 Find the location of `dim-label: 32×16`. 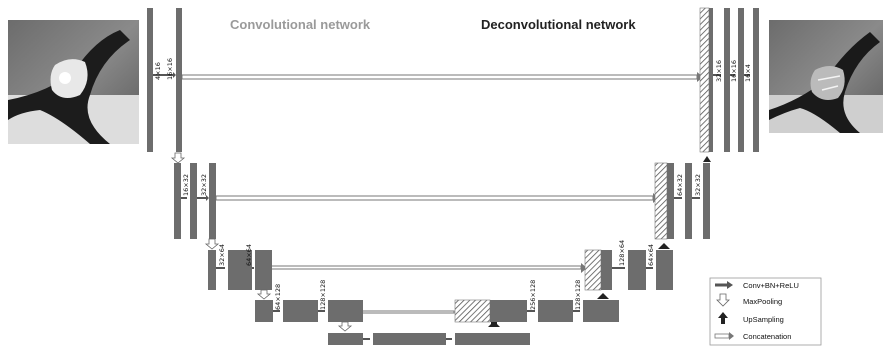

dim-label: 32×16 is located at coordinates (719, 71).